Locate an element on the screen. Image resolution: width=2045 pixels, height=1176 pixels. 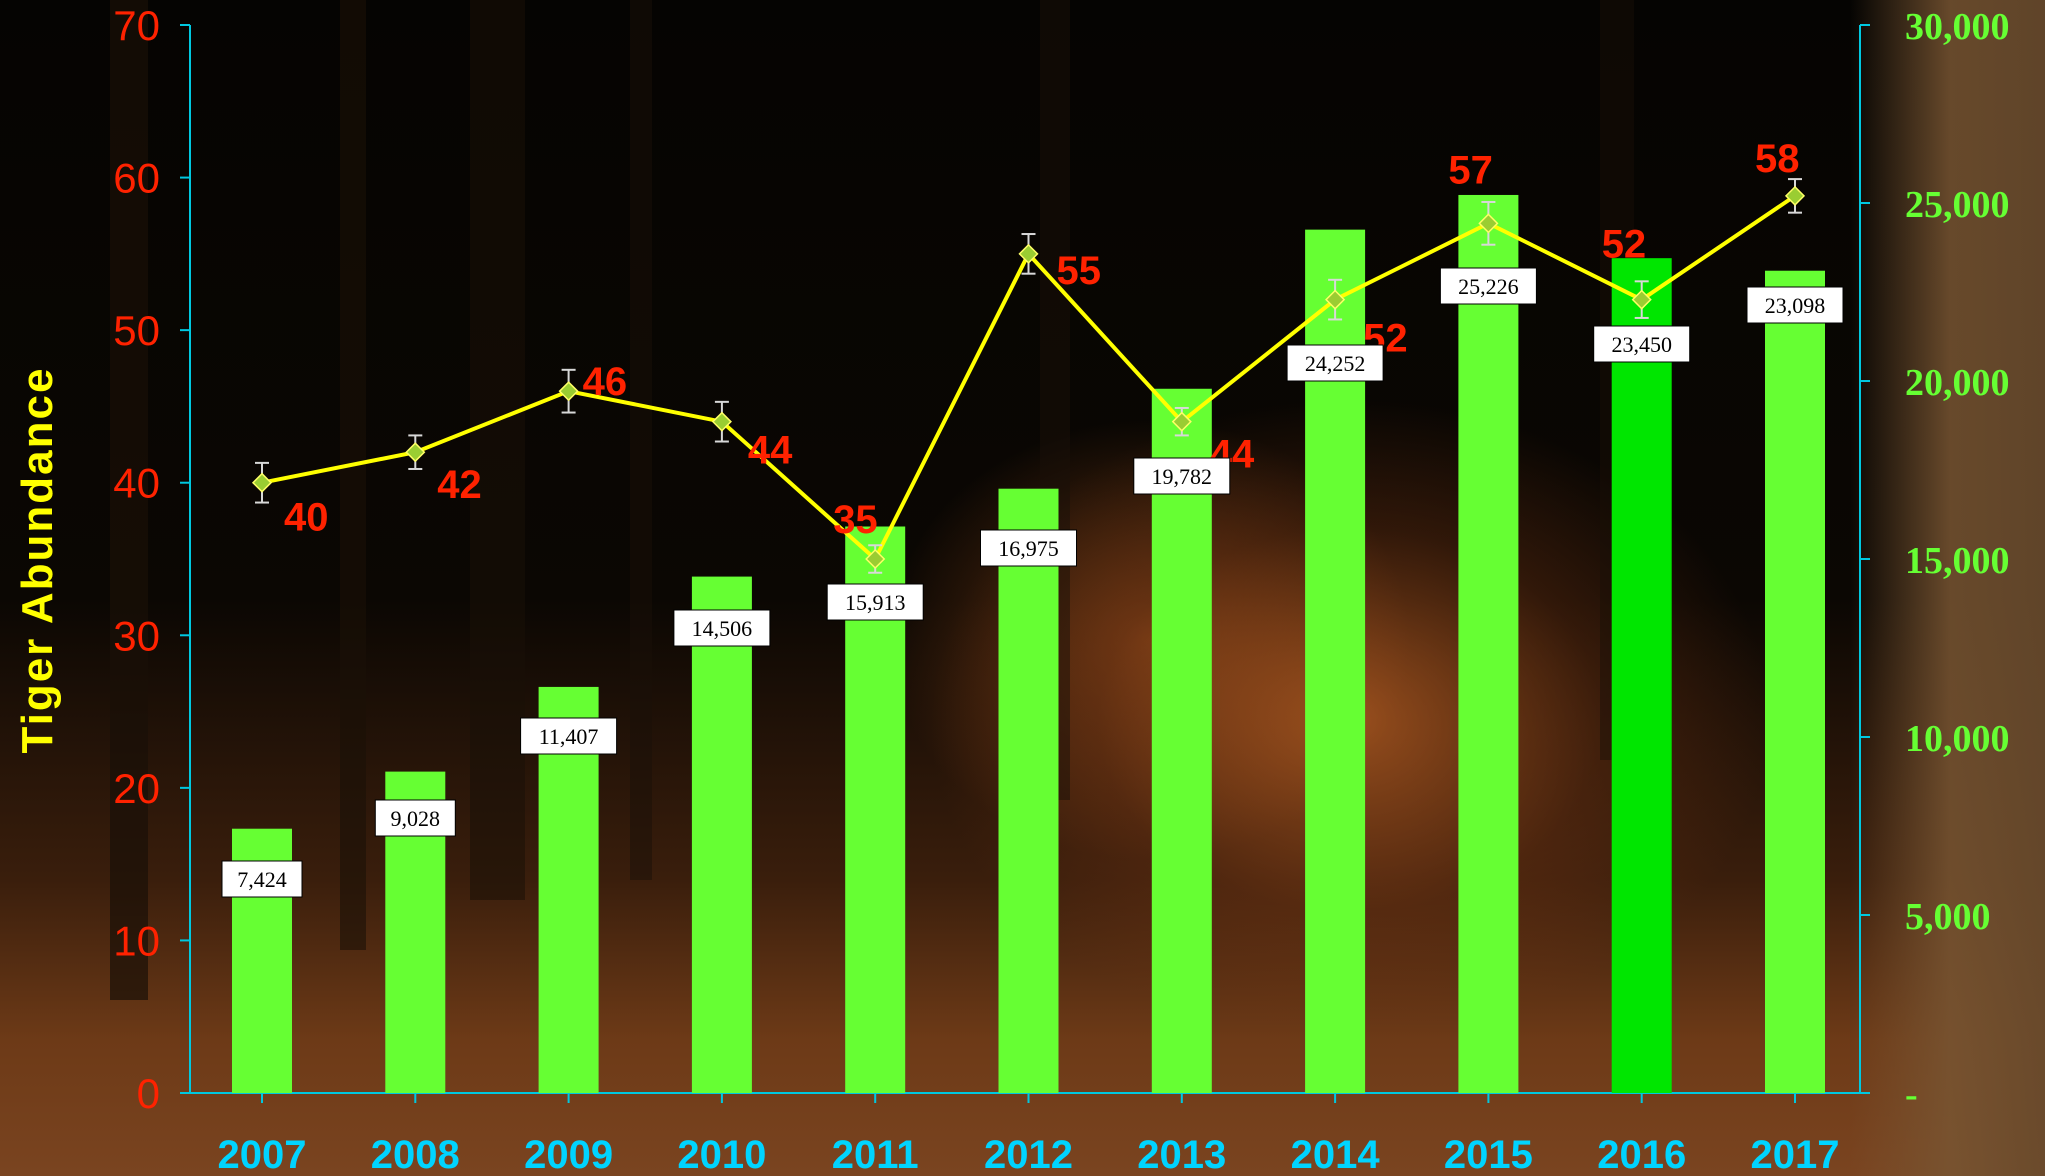
bar-value-label: 11,407 is located at coordinates (569, 736).